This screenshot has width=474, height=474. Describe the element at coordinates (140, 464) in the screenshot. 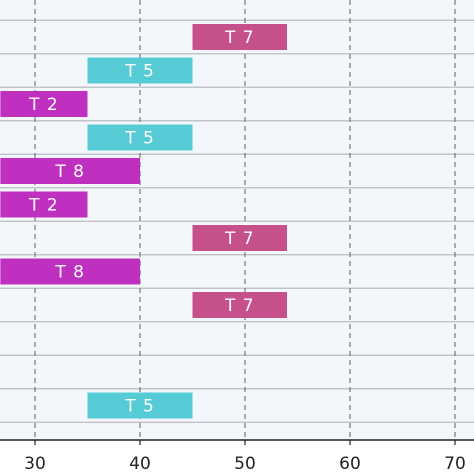

I see `tick-label: 40` at that location.